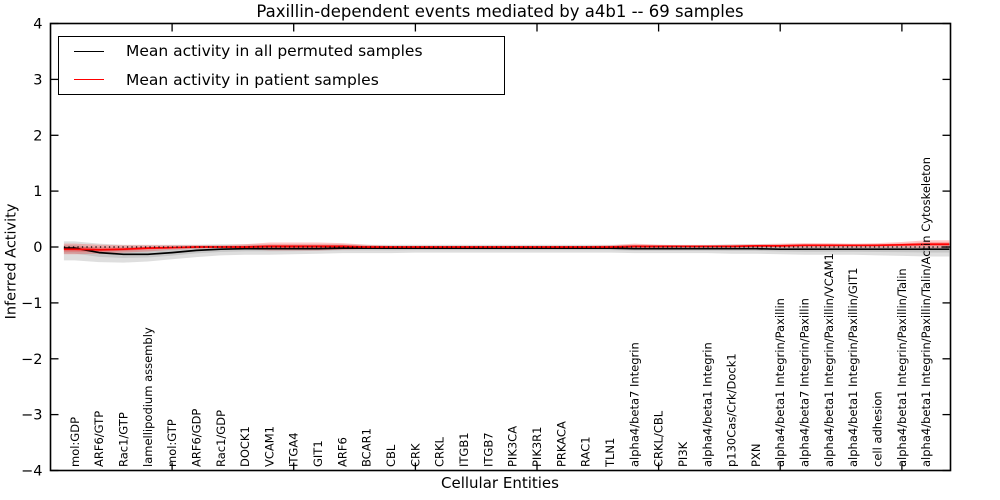 This screenshot has height=500, width=1000. Describe the element at coordinates (732, 410) in the screenshot. I see `x-category-label: p130Cas/Crk/Dock1` at that location.